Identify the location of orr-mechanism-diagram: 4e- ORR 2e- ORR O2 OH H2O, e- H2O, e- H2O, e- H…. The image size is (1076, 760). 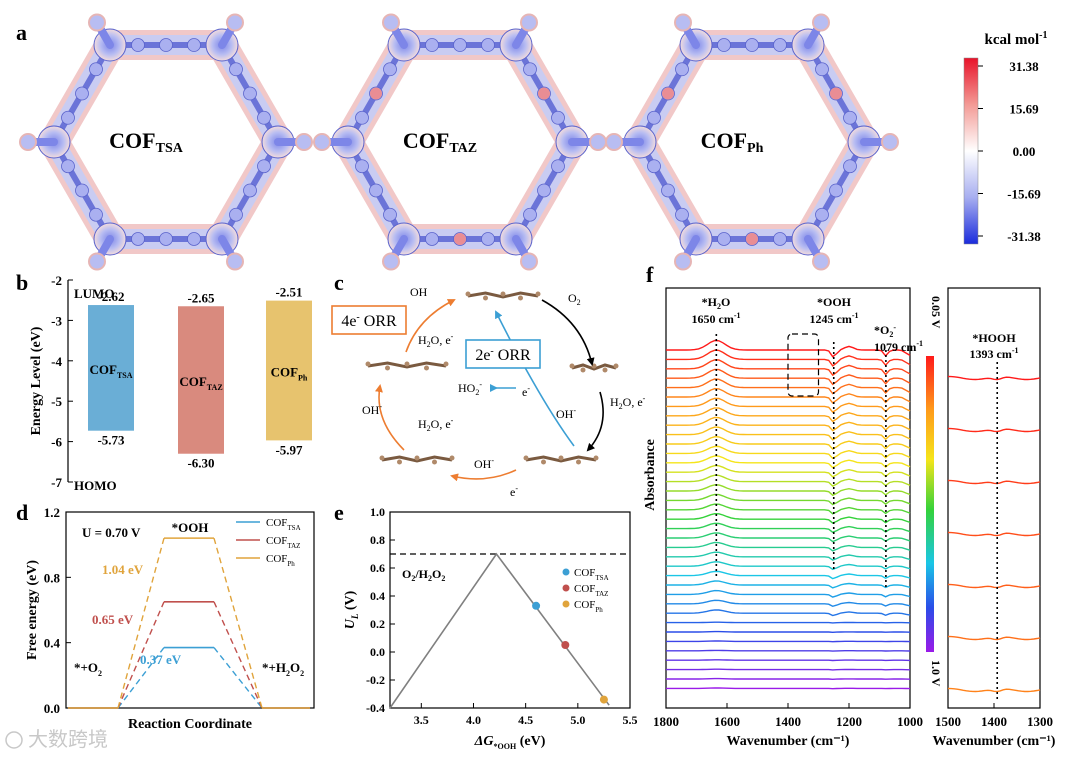
(488, 392).